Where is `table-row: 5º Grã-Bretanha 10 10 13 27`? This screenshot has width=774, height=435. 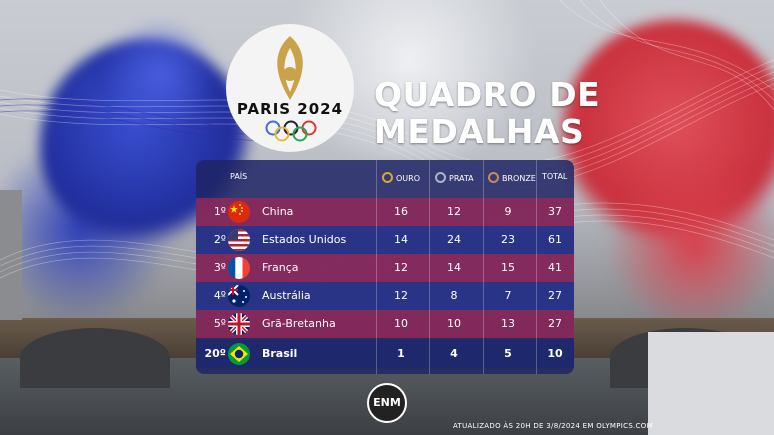
table-row: 5º Grã-Bretanha 10 10 13 27 is located at coordinates (385, 324).